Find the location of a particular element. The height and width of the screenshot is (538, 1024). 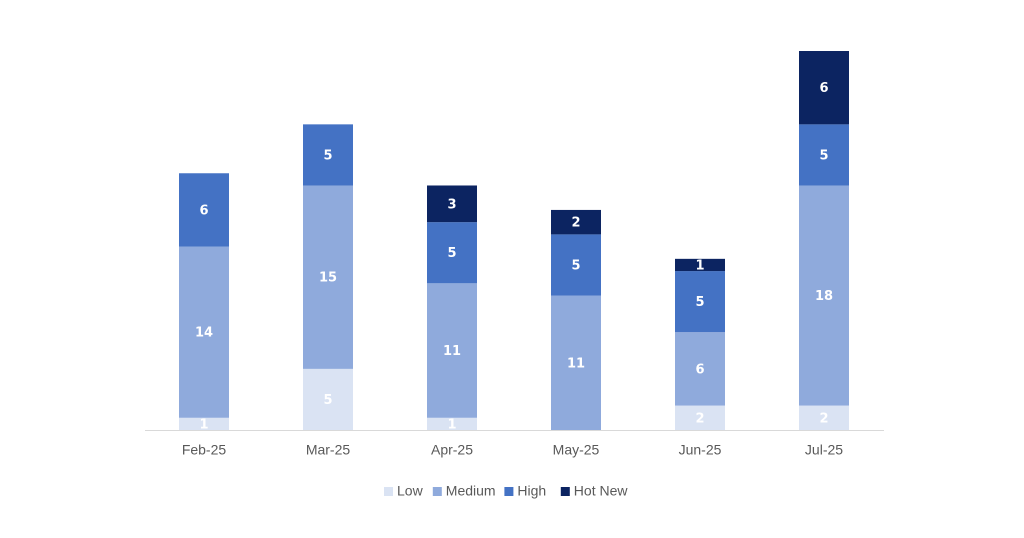

legend-label: High is located at coordinates (531, 491).